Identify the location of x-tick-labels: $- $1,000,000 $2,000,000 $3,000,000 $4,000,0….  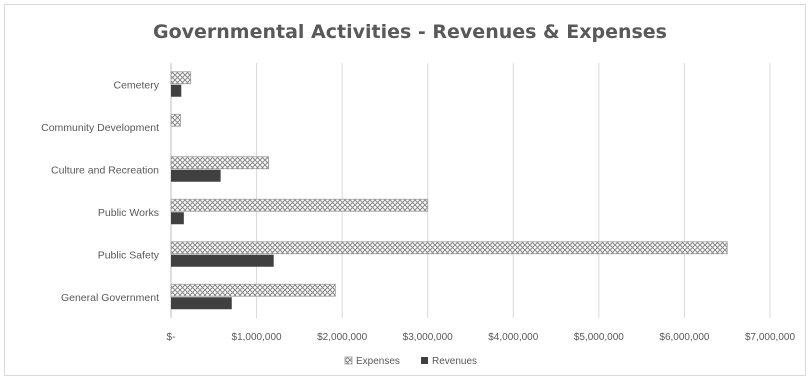
(481, 337).